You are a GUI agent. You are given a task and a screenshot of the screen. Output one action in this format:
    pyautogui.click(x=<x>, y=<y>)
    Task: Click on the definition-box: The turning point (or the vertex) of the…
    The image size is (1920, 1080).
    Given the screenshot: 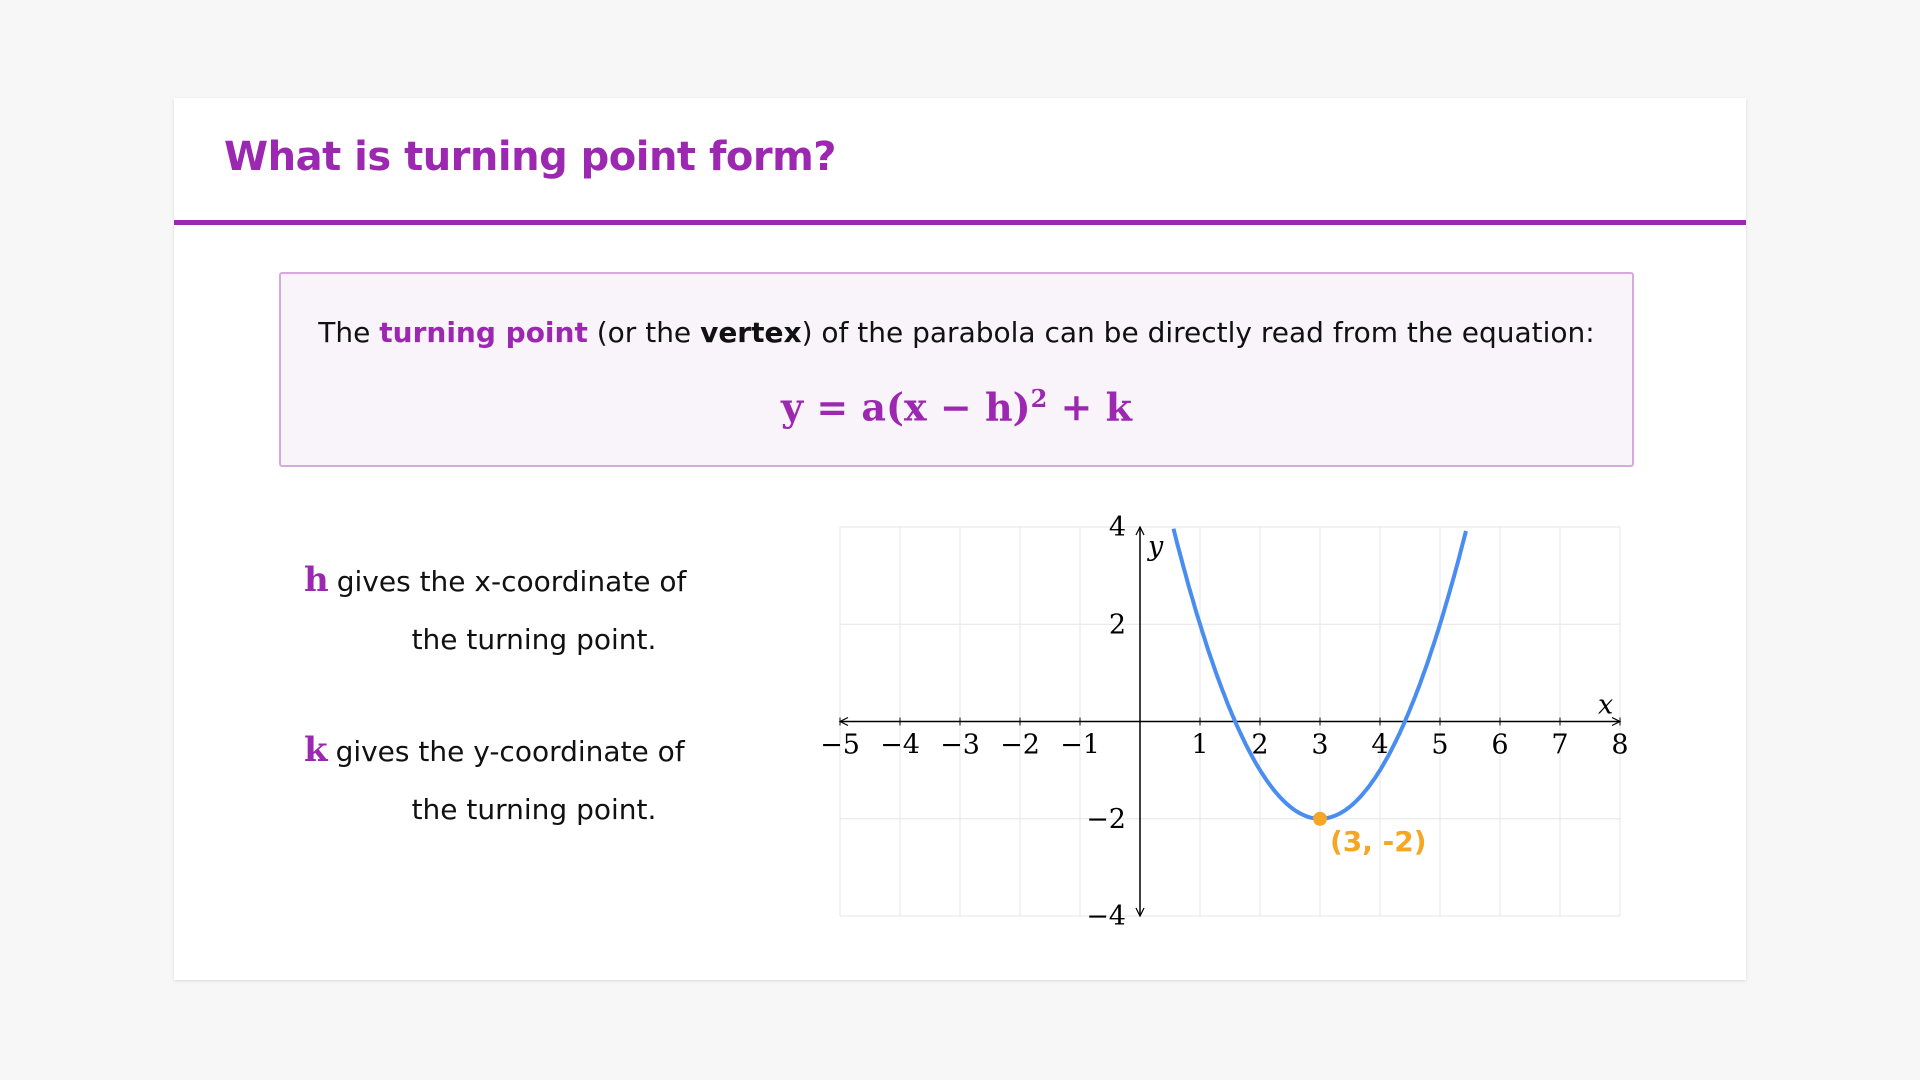 What is the action you would take?
    pyautogui.click(x=956, y=369)
    